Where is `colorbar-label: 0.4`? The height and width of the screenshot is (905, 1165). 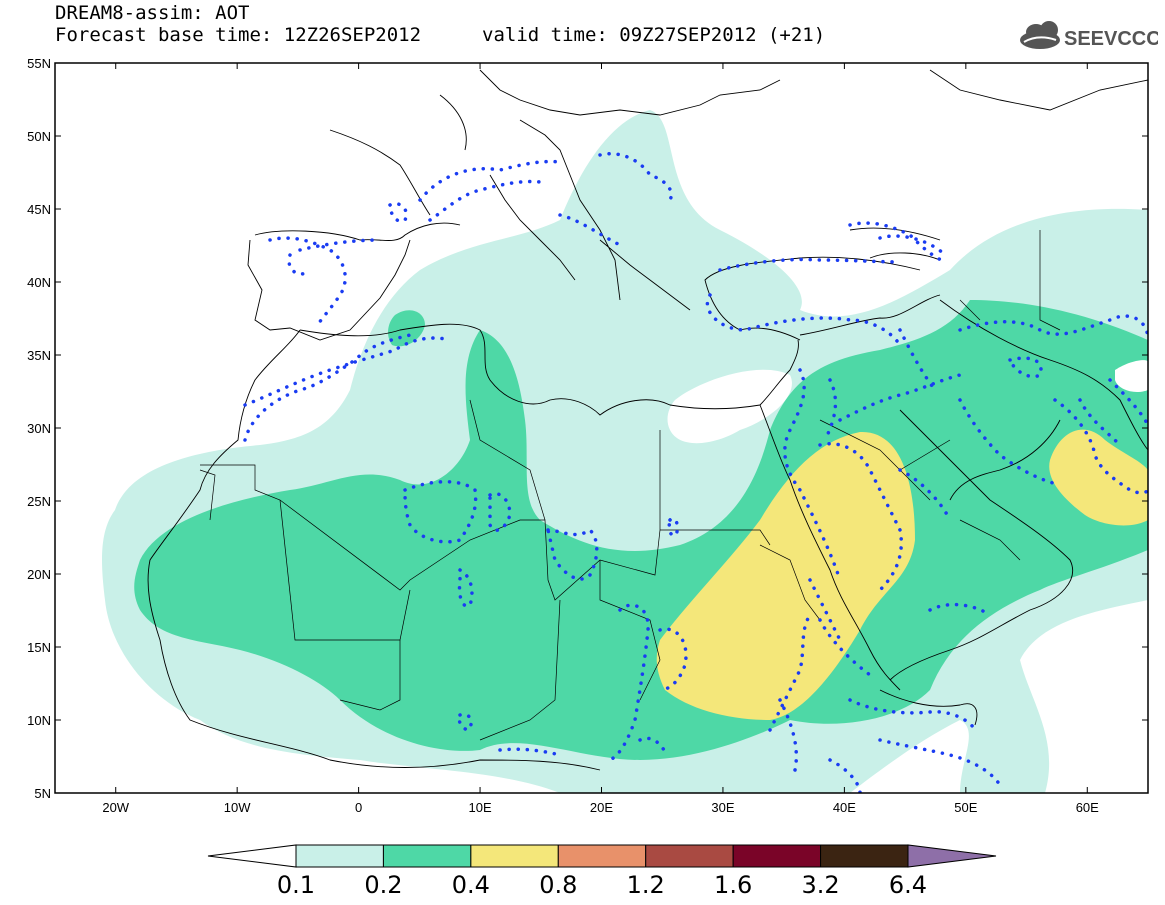 colorbar-label: 0.4 is located at coordinates (471, 885).